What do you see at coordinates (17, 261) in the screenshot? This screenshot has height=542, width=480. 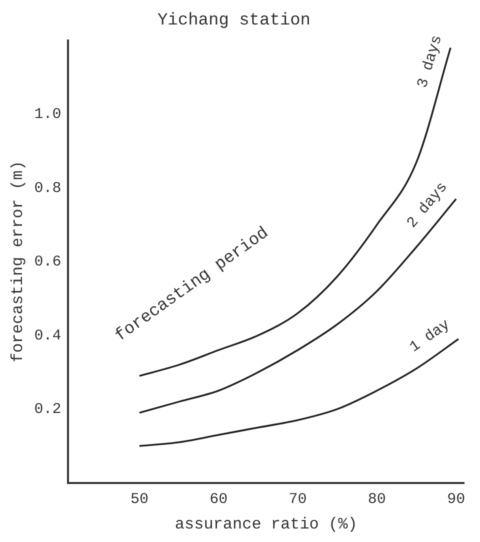 I see `y-axis-title: forecasting error (m)` at bounding box center [17, 261].